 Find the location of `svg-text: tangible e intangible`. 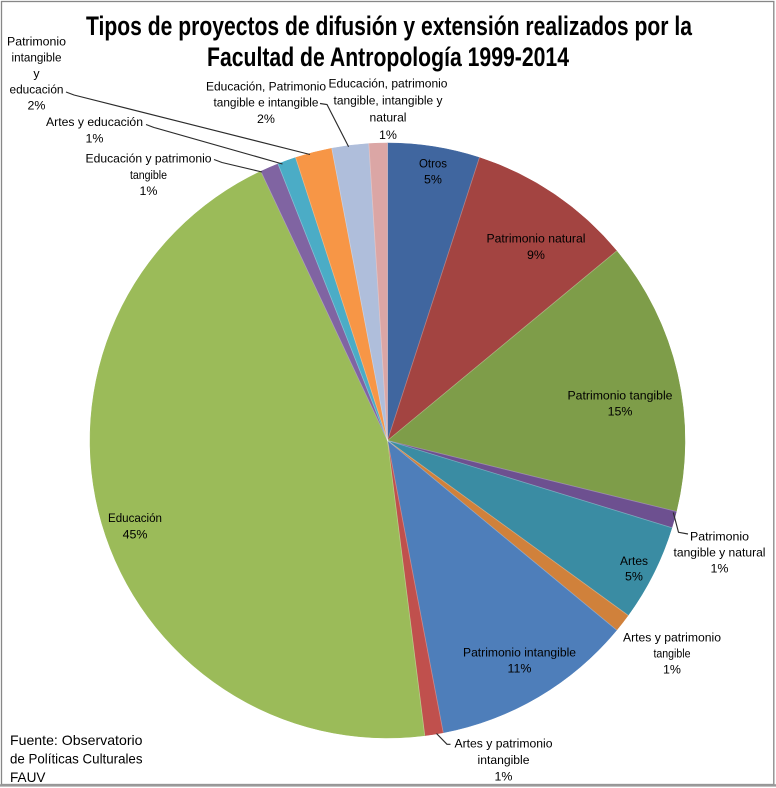

svg-text: tangible e intangible is located at coordinates (266, 103).